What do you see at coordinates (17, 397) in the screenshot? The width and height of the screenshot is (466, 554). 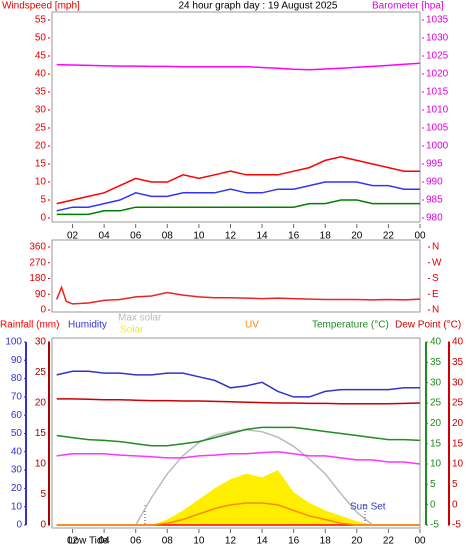 I see `y-tick-label: 70` at bounding box center [17, 397].